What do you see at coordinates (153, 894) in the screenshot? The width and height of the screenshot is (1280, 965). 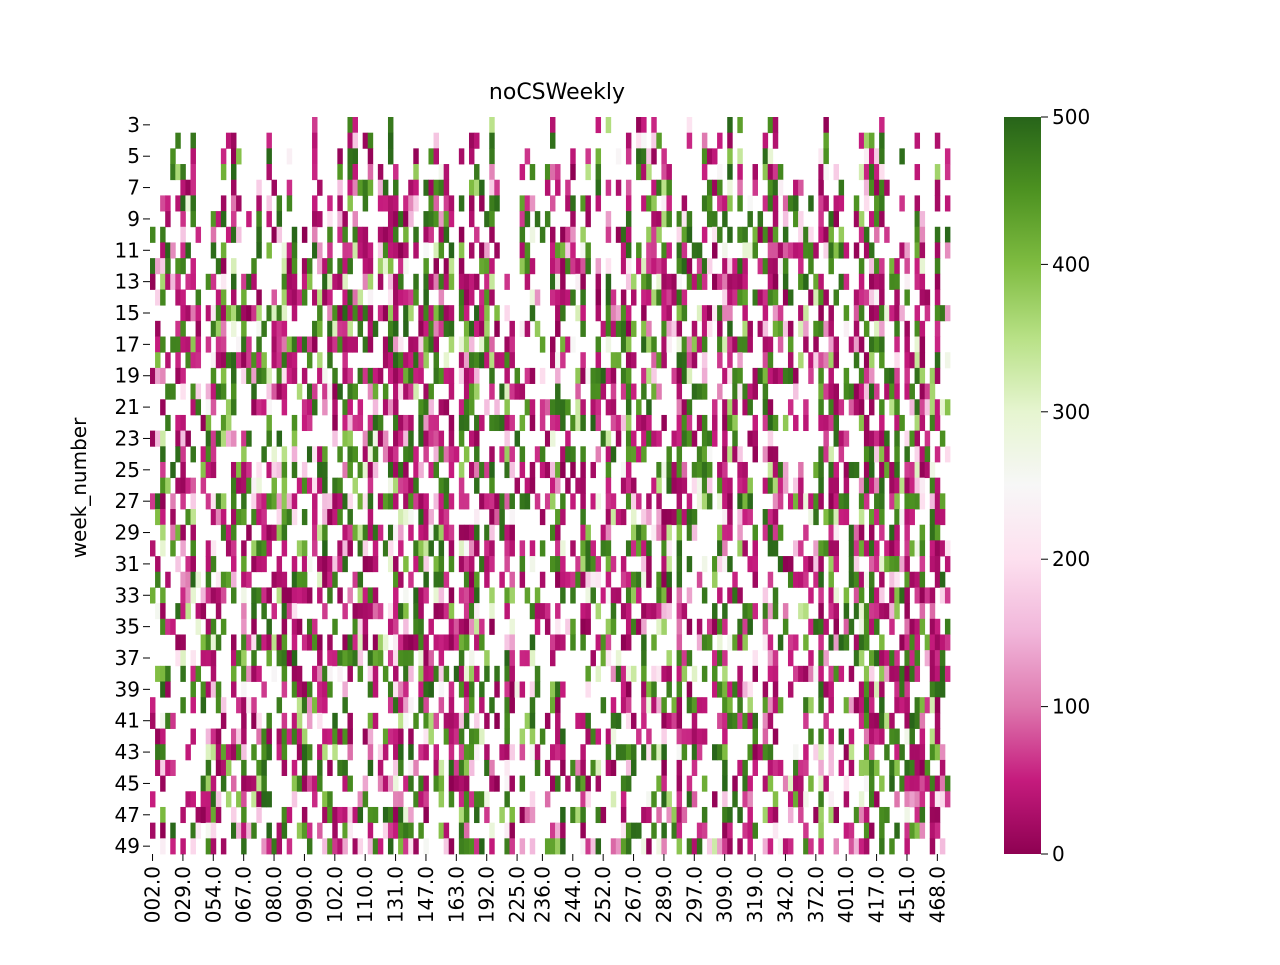 I see `x-tick-label: 002.0` at bounding box center [153, 894].